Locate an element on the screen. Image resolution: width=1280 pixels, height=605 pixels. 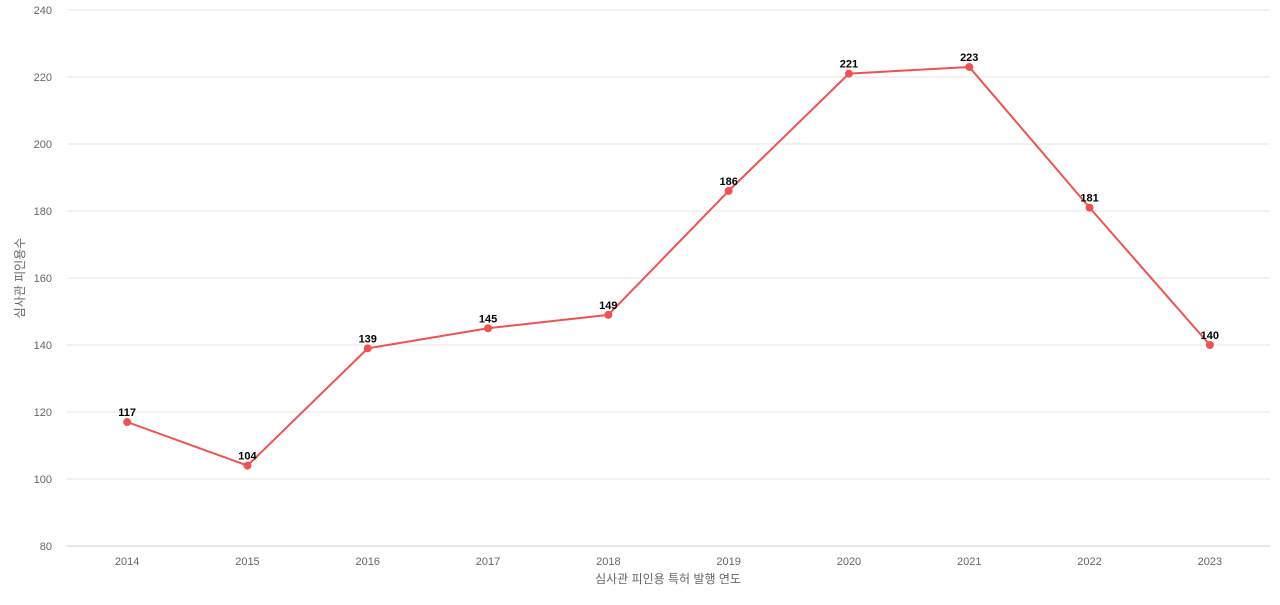
data-label: 186 is located at coordinates (728, 182).